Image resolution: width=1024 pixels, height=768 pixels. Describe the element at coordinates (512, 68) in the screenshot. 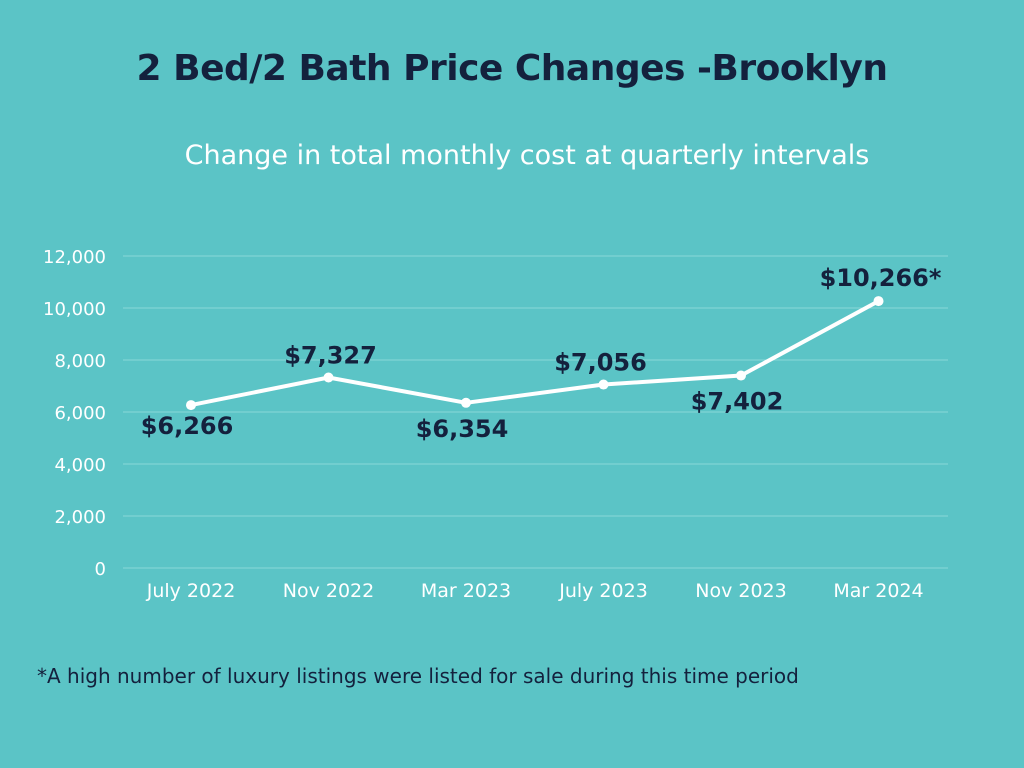

I see `chart-title: 2 Bed/2 Bath Price Changes -Brooklyn` at that location.